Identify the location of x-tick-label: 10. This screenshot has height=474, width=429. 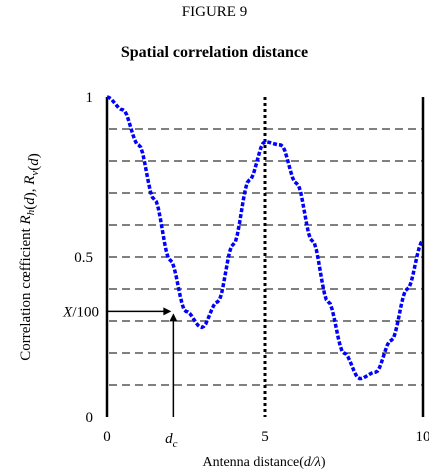
(422, 437).